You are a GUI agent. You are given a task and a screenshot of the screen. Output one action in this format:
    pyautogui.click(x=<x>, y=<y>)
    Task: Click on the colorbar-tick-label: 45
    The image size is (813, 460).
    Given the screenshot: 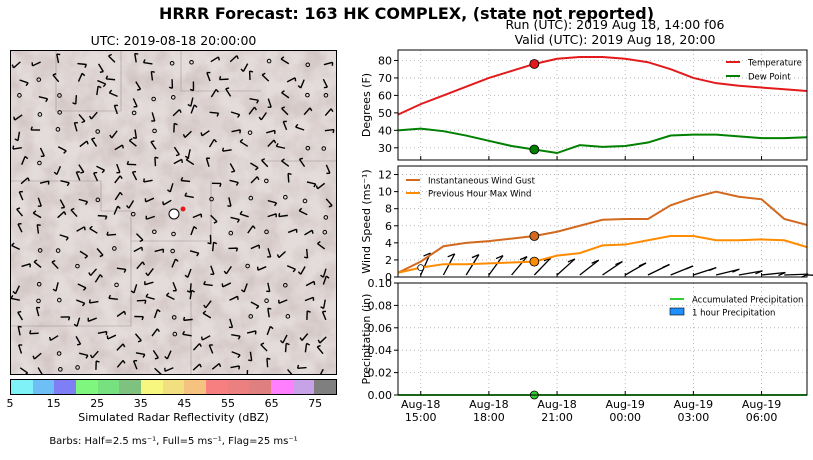 What is the action you would take?
    pyautogui.click(x=184, y=403)
    